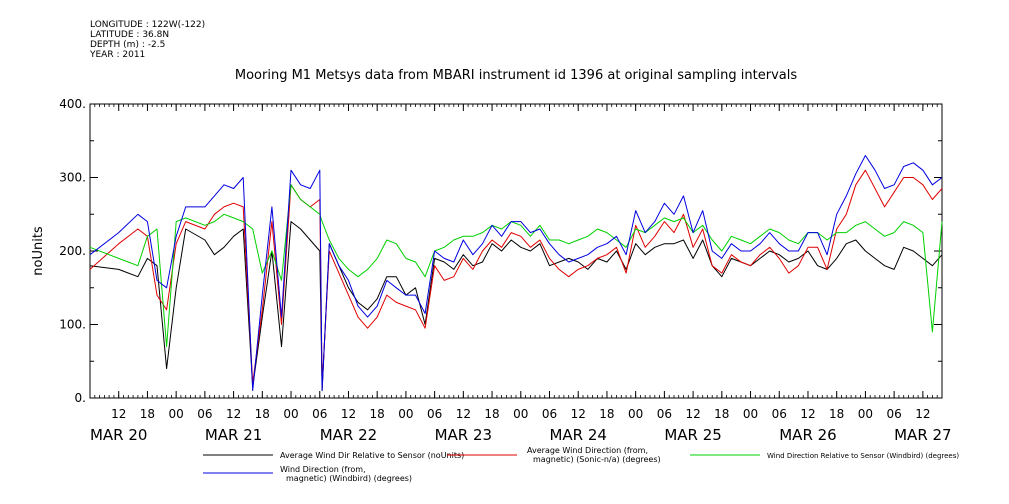 The image size is (1009, 504). Describe the element at coordinates (118, 55) in the screenshot. I see `meta-year: YEAR : 2011` at that location.